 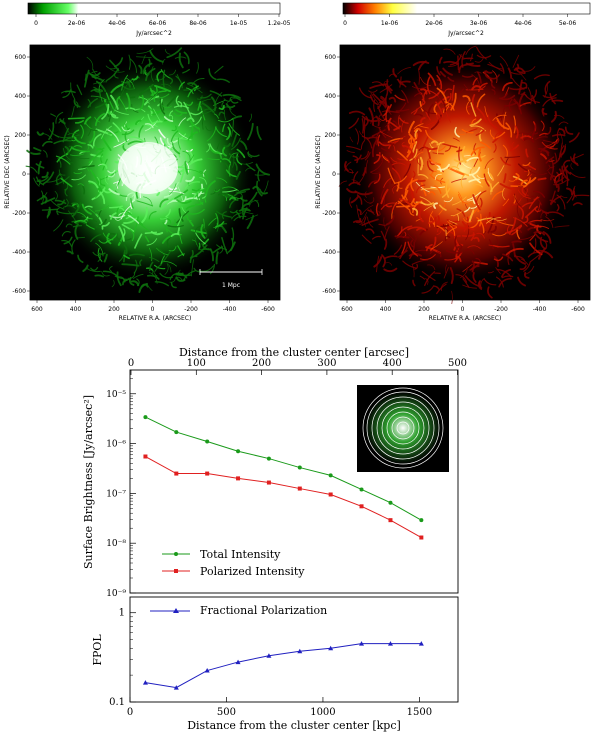 I want to click on green-colorbar-tick-label: 1.2e-05, so click(x=278, y=23).